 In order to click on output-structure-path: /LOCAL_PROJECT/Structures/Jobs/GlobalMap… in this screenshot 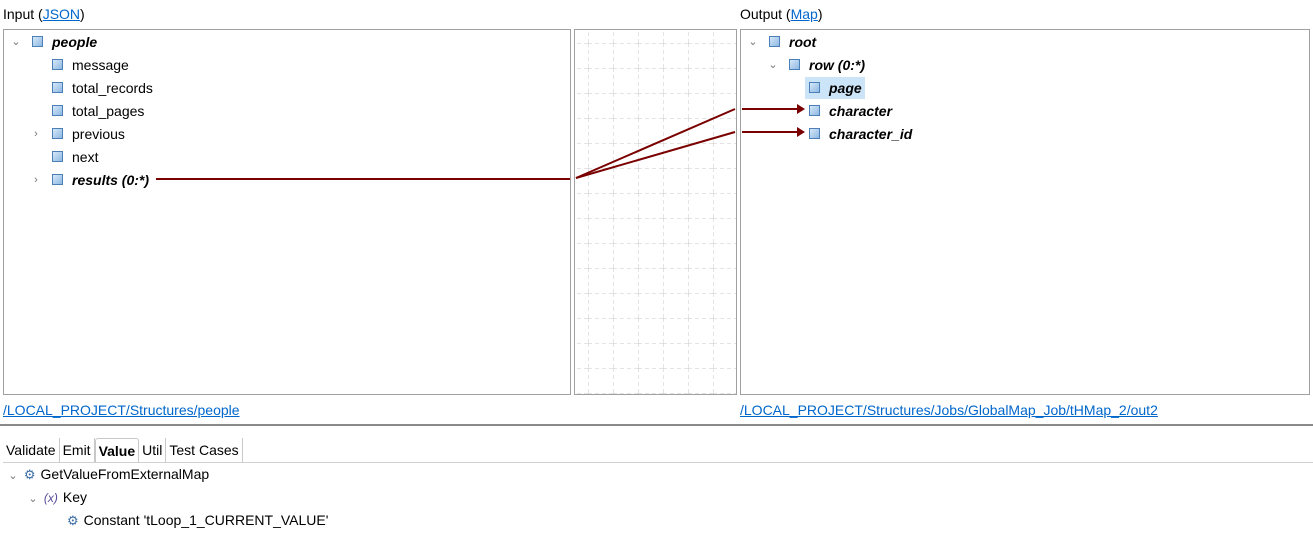, I will do `click(949, 410)`.